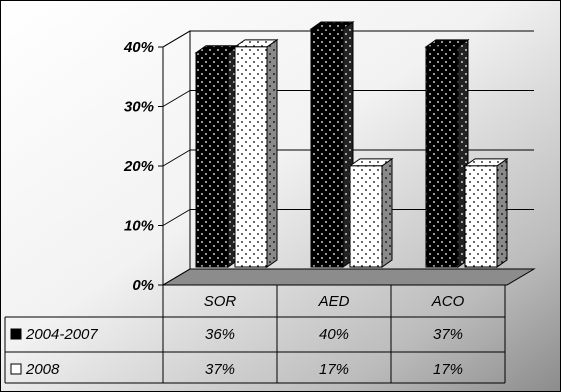 The width and height of the screenshot is (561, 392). Describe the element at coordinates (220, 301) in the screenshot. I see `x-tick-label: SOR` at that location.